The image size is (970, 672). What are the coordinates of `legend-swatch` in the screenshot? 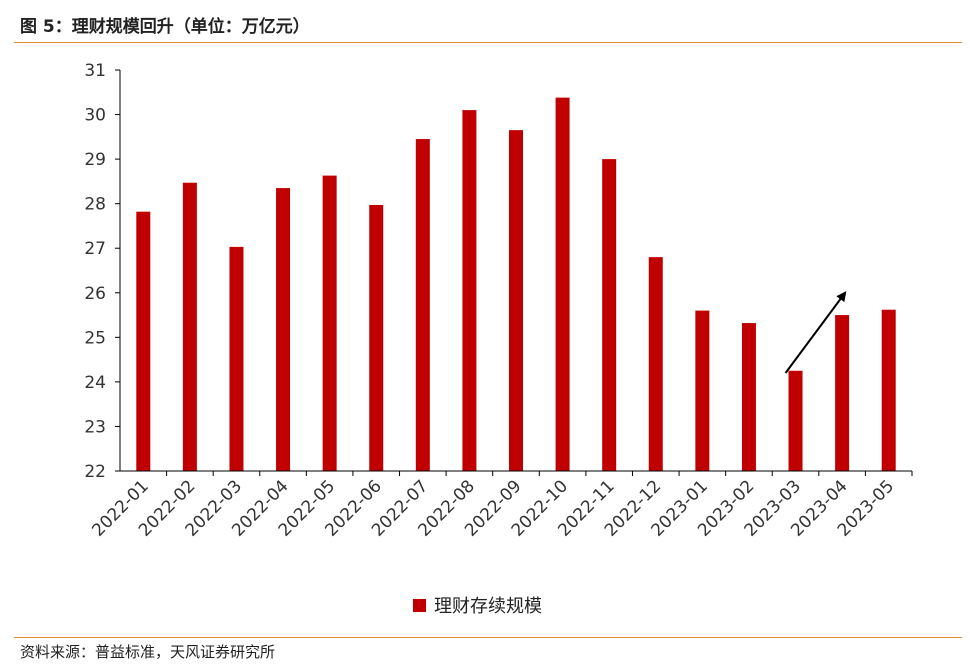 It's located at (419, 605).